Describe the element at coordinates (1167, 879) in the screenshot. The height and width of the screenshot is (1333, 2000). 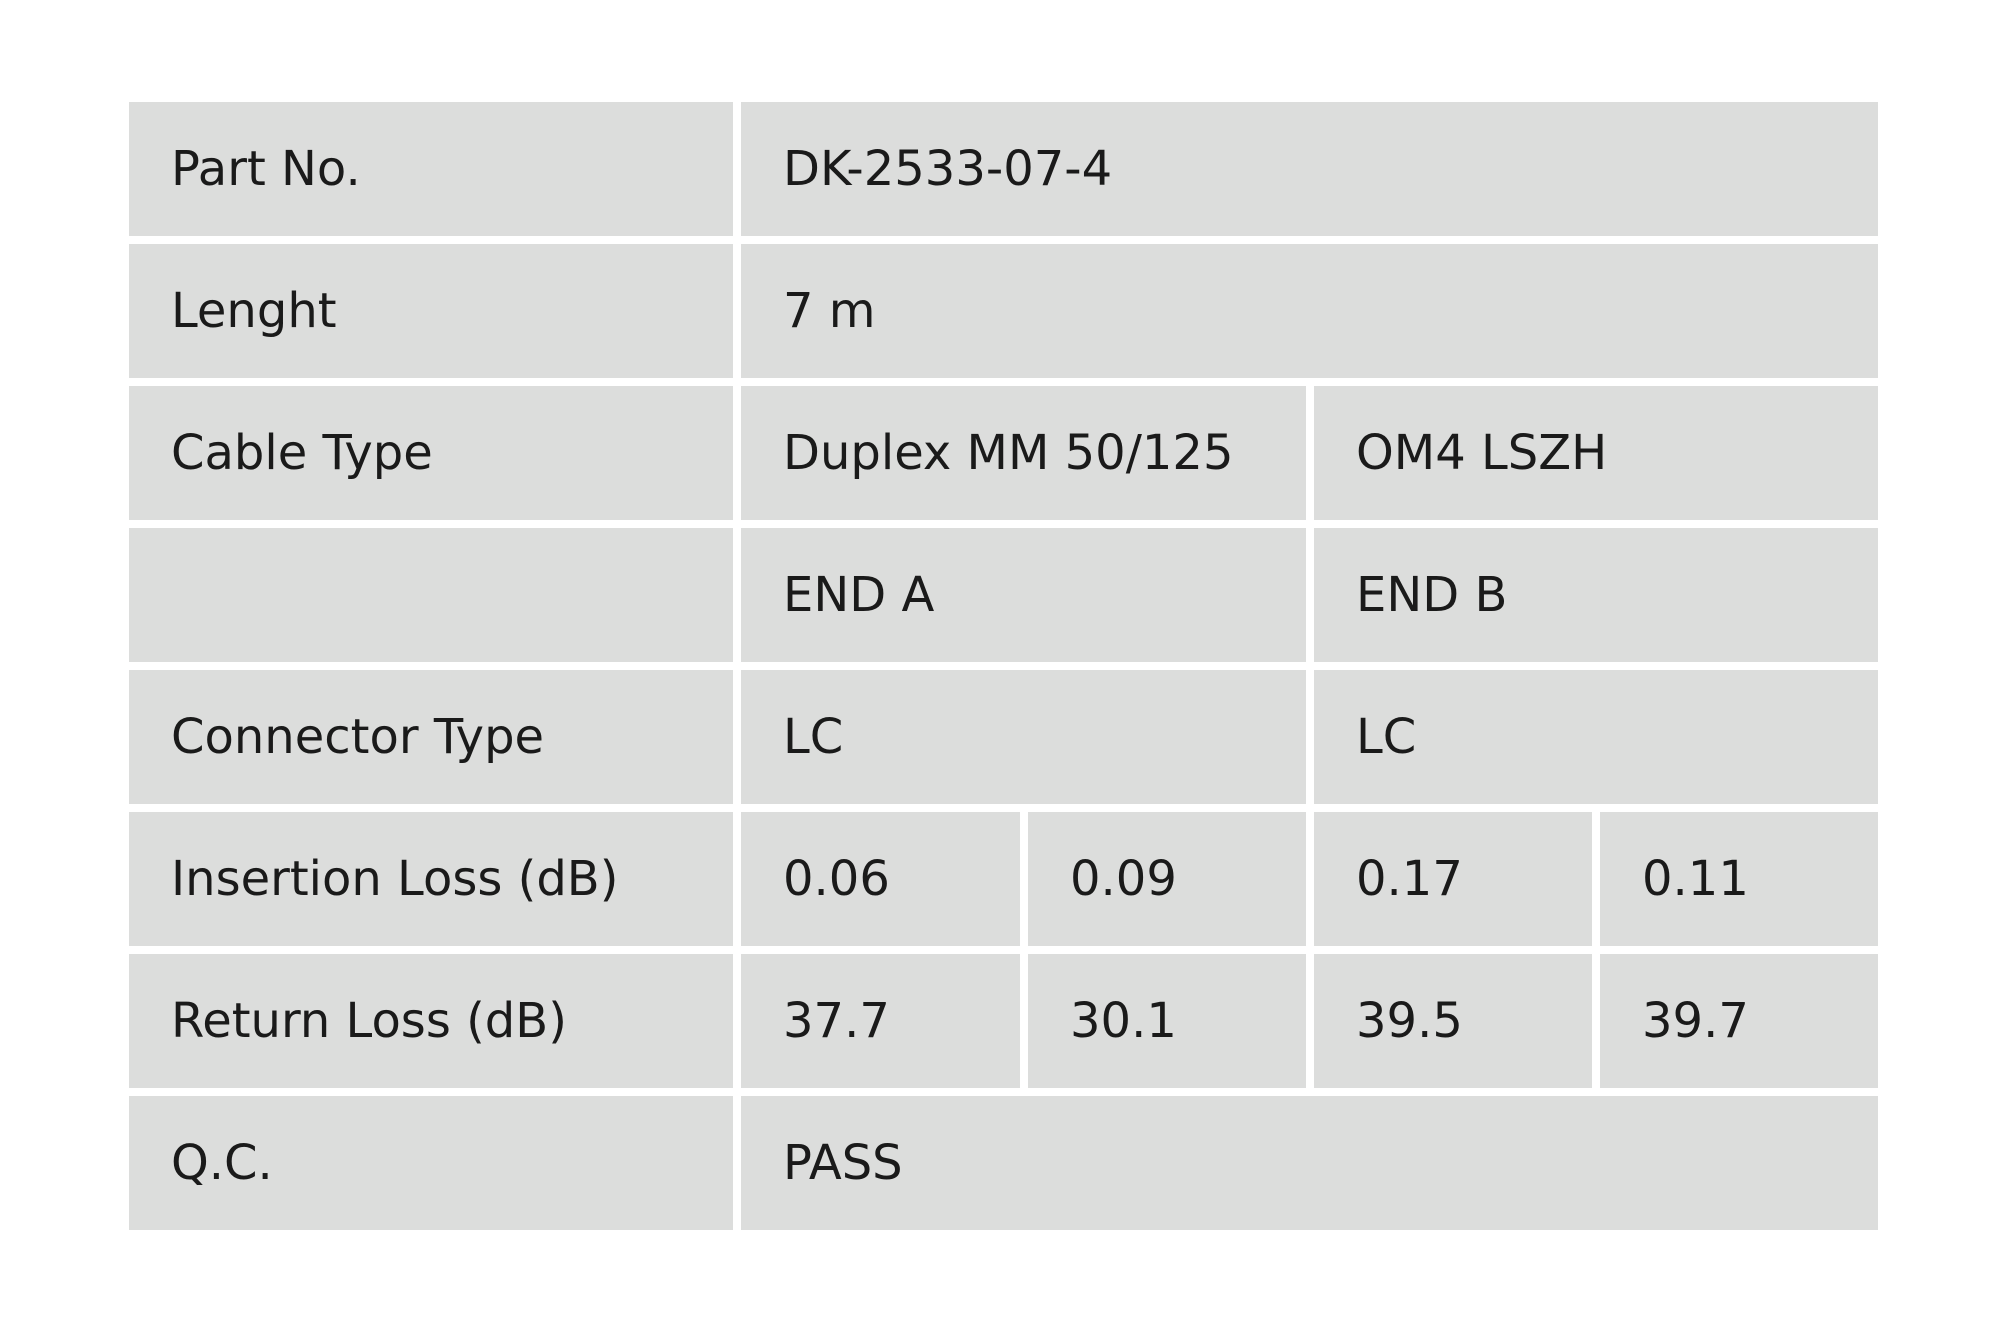
I see `cell: 0.09` at that location.